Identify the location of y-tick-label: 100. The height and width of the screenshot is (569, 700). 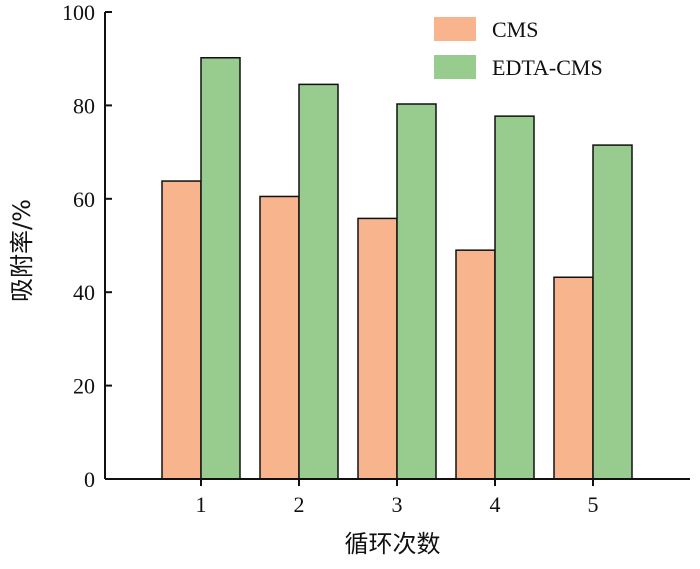
(78, 12).